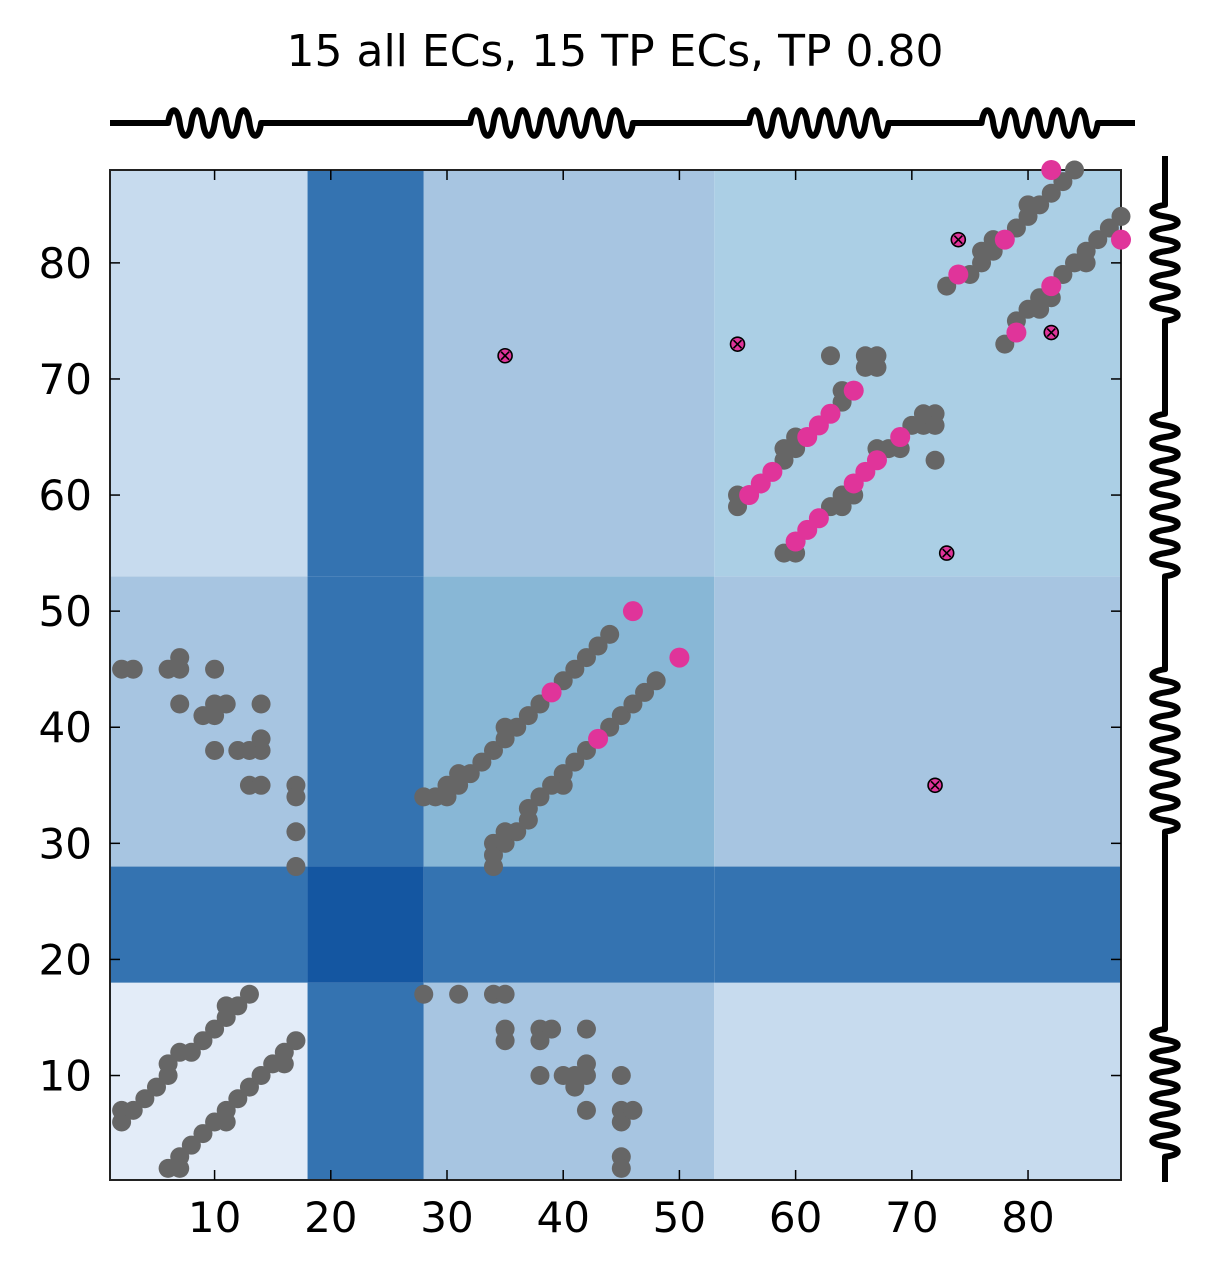 This screenshot has width=1215, height=1279. Describe the element at coordinates (330, 1217) in the screenshot. I see `x-tick-label: 20` at that location.